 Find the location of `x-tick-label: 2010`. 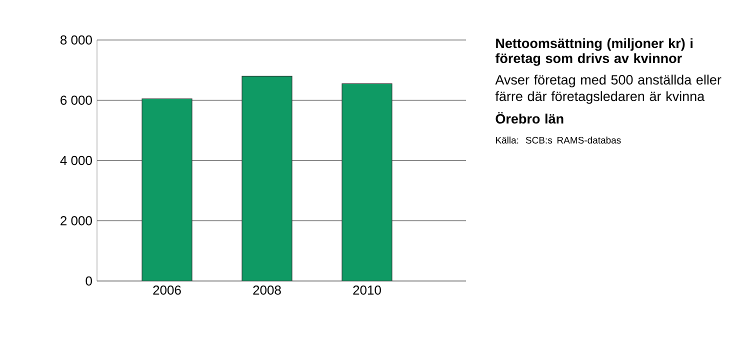

x-tick-label: 2010 is located at coordinates (367, 290).